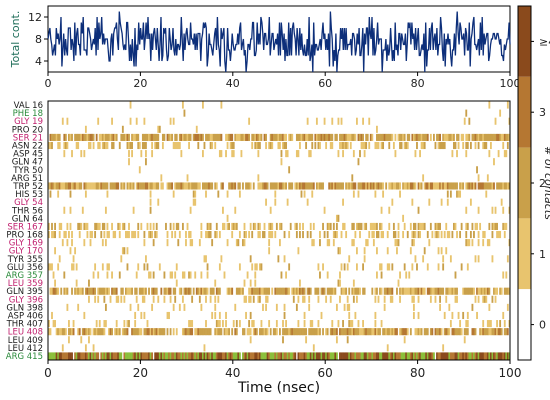 Image resolution: width=550 pixels, height=400 pixels. I want to click on heat-xtick-label: 20, so click(140, 373).